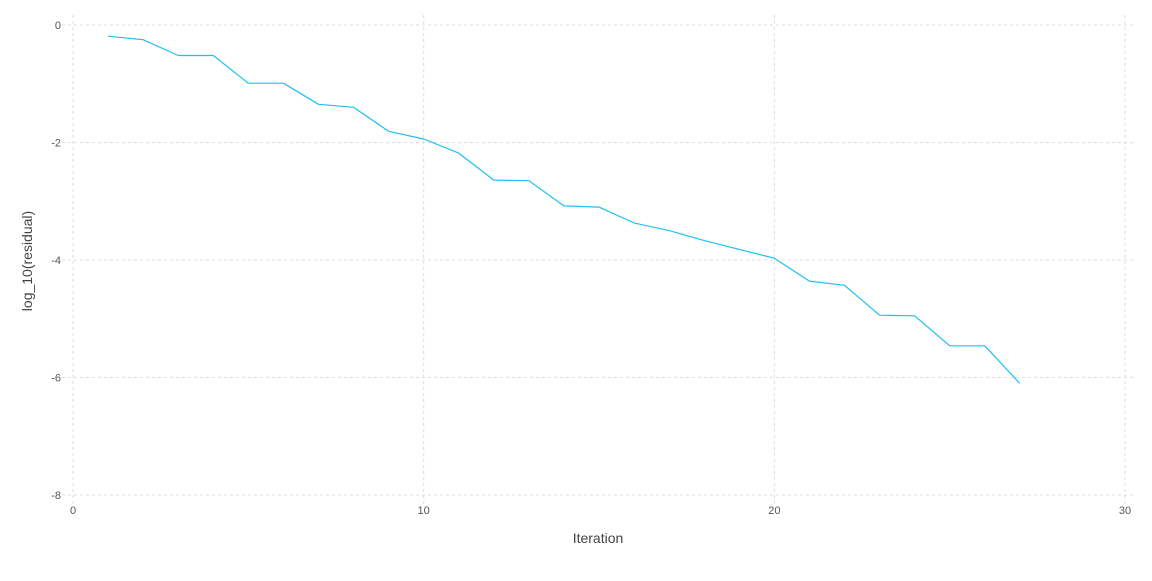 The image size is (1152, 581). I want to click on x-tick-label: 10, so click(424, 511).